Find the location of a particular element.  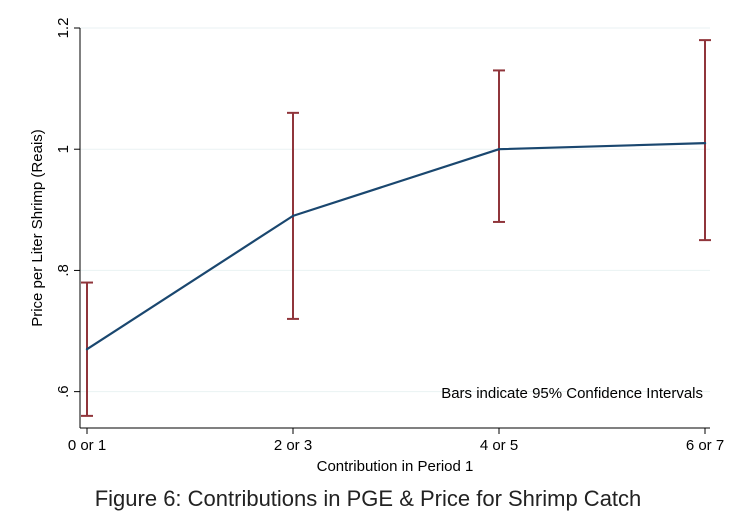

chart-annotation: Bars indicate 95% Confidence Intervals is located at coordinates (572, 393).